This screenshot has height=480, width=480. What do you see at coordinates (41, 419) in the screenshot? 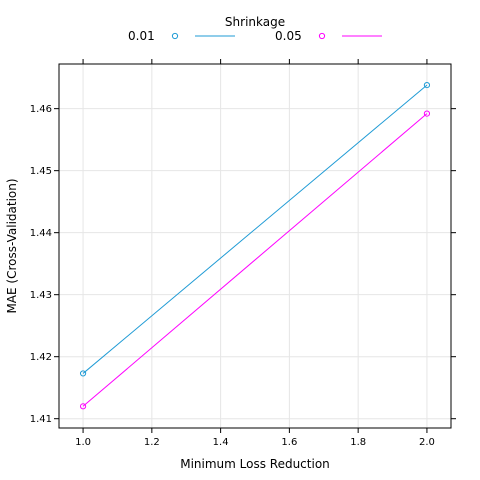
I see `y-tick-label: 1.41` at bounding box center [41, 419].